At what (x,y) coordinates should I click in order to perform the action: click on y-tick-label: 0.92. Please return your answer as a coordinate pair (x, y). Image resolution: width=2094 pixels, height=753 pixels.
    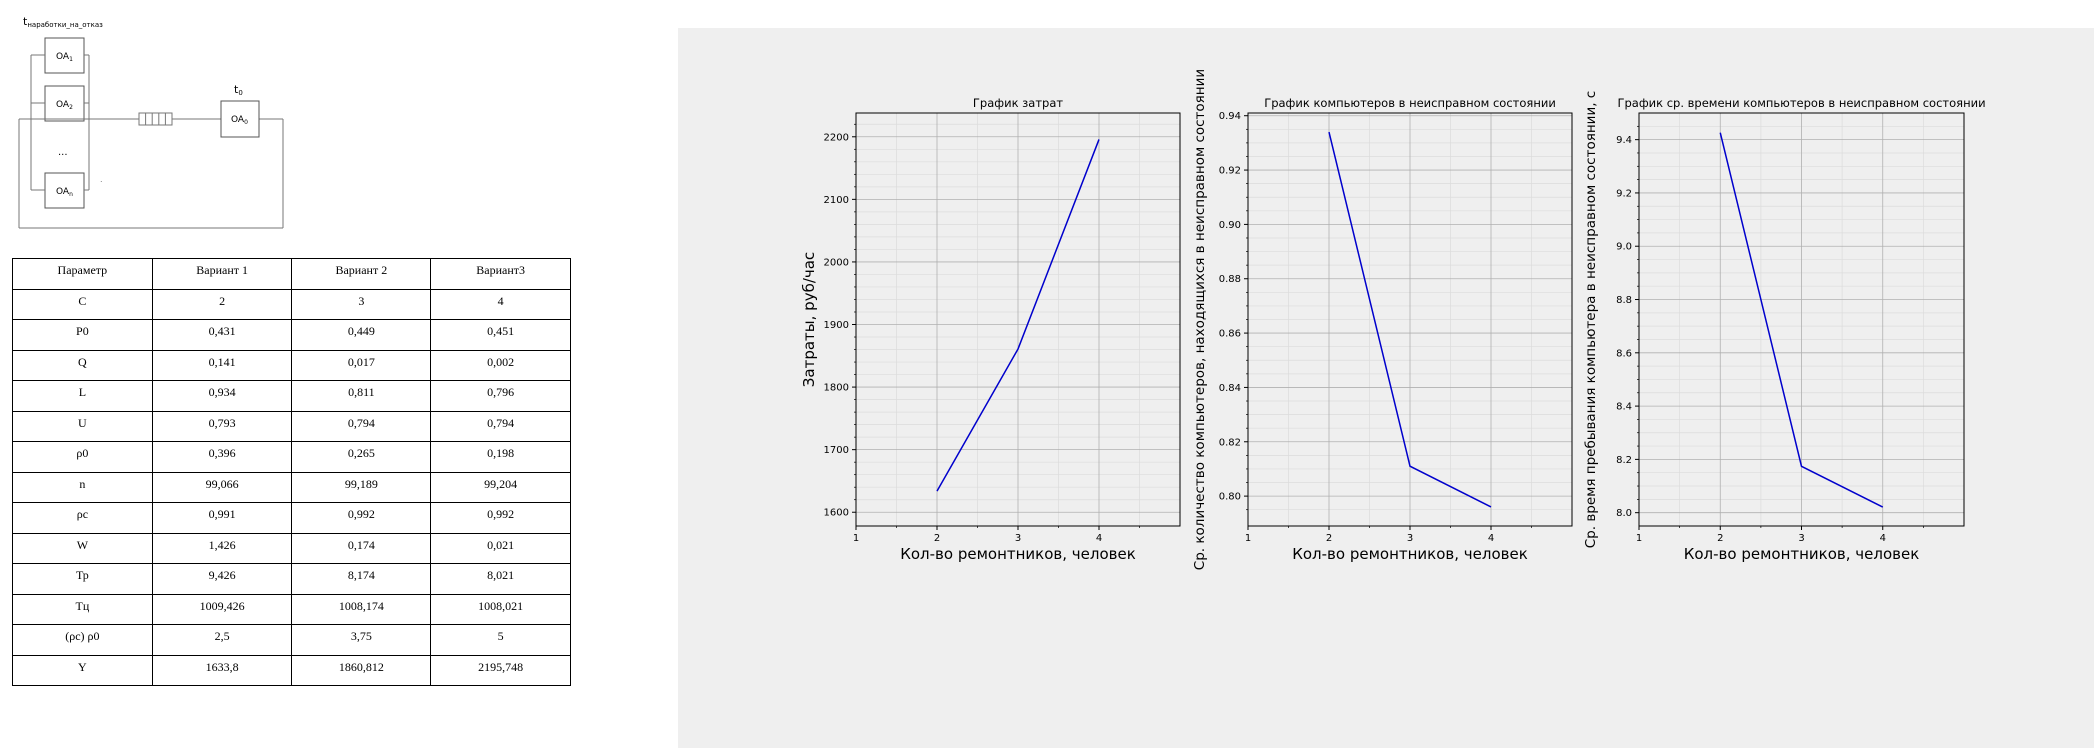
    Looking at the image, I should click on (1230, 171).